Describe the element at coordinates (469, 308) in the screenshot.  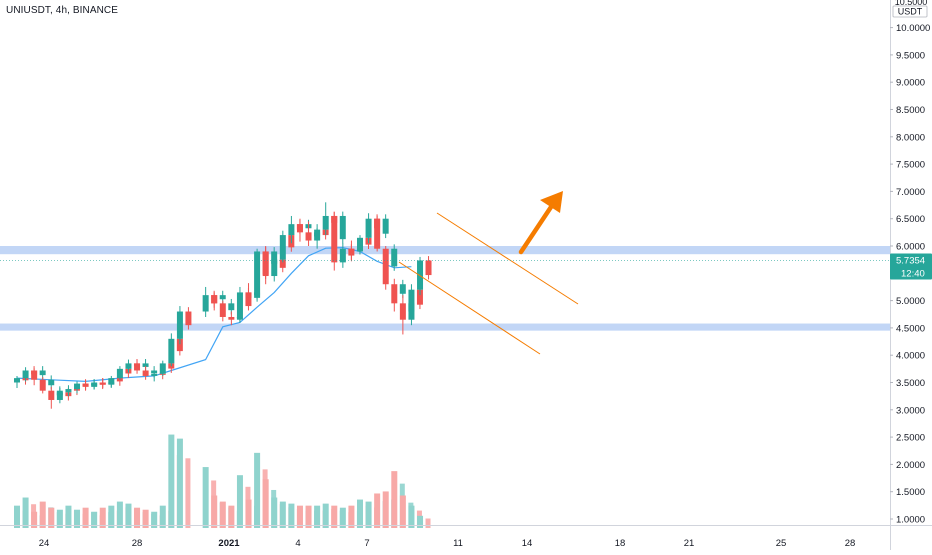
I see `channel-lower-line` at that location.